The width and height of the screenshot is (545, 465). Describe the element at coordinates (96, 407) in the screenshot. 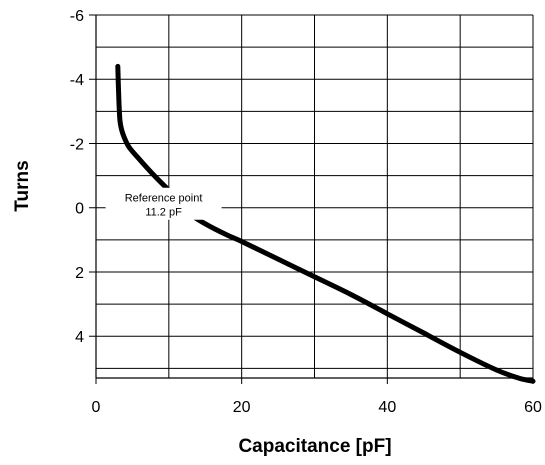

I see `x-tick-label: 0` at that location.